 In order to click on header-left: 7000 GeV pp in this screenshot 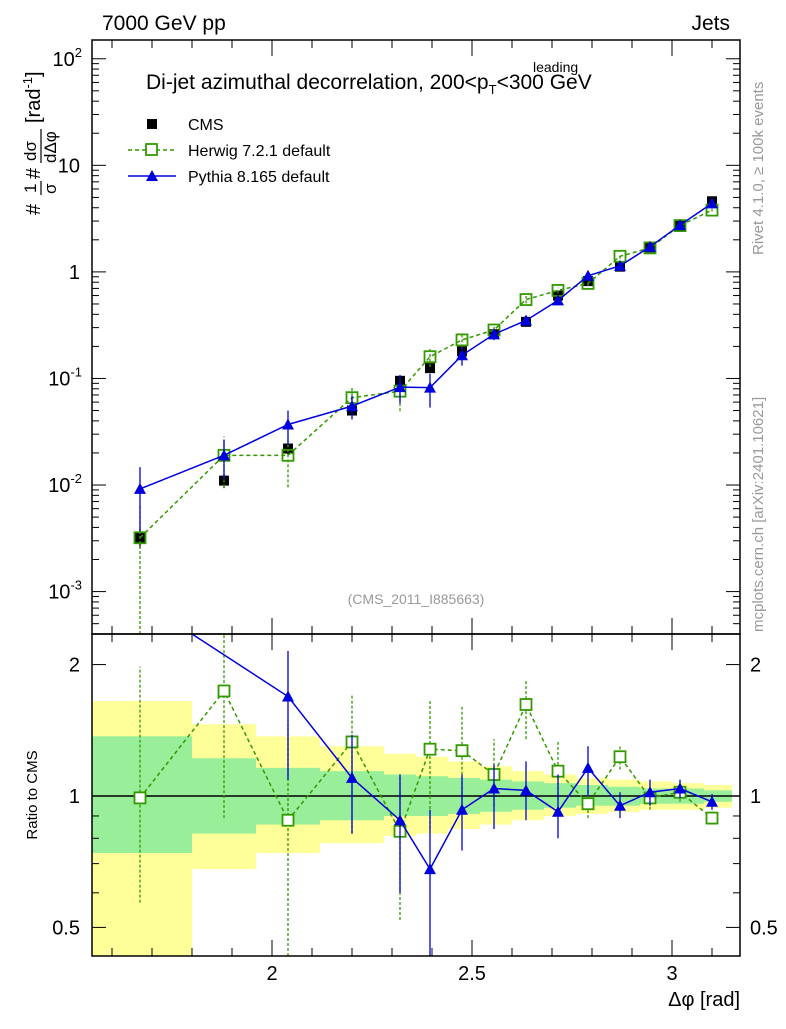, I will do `click(164, 23)`.